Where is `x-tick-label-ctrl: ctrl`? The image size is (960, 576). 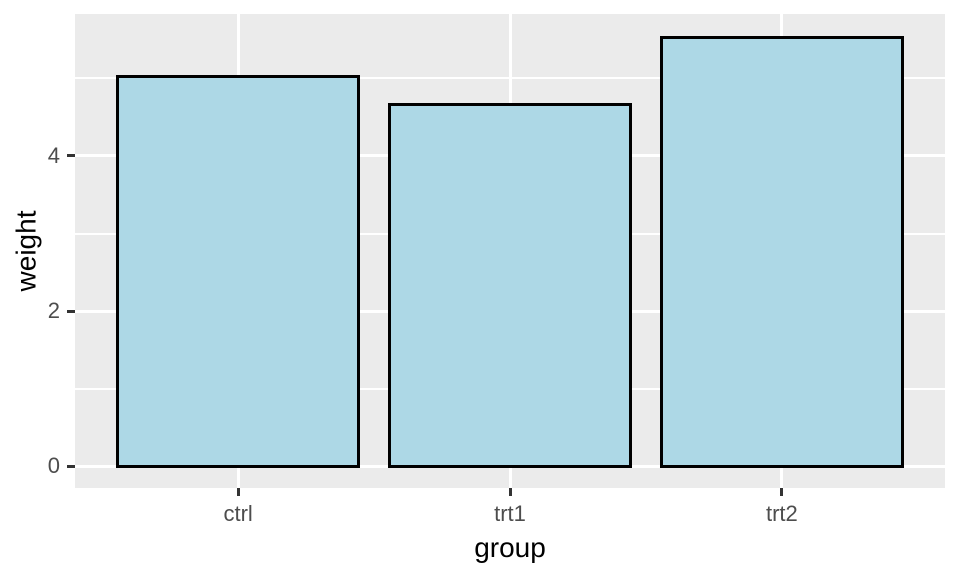 x-tick-label-ctrl: ctrl is located at coordinates (238, 513).